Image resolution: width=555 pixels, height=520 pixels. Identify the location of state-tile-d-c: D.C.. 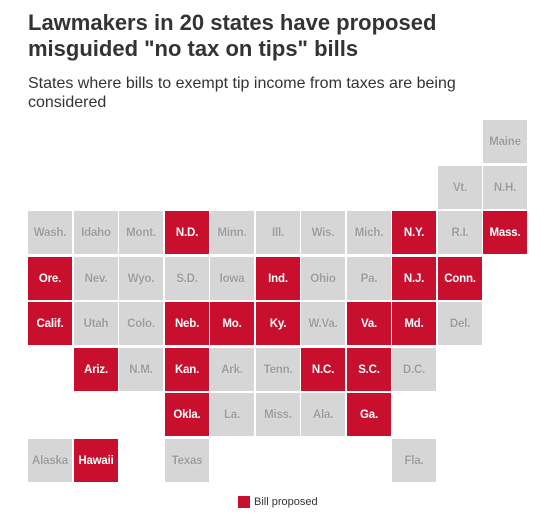
(414, 369).